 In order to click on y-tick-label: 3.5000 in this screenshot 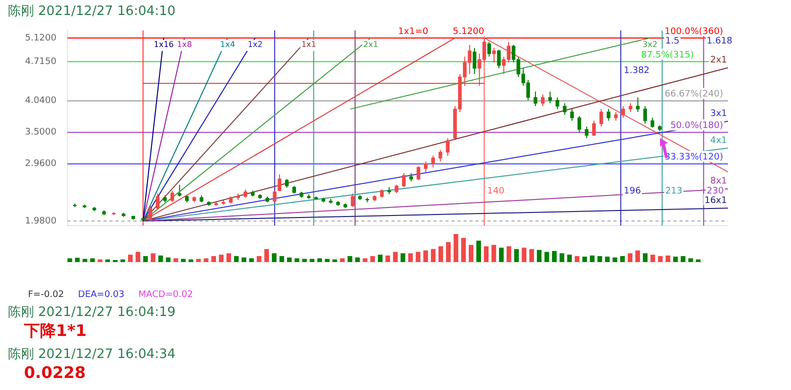, I will do `click(40, 133)`.